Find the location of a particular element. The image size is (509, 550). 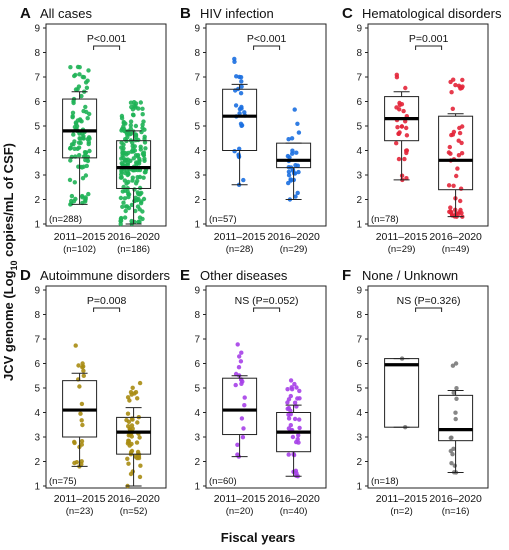

y-tick-label: 3 is located at coordinates (37, 176).